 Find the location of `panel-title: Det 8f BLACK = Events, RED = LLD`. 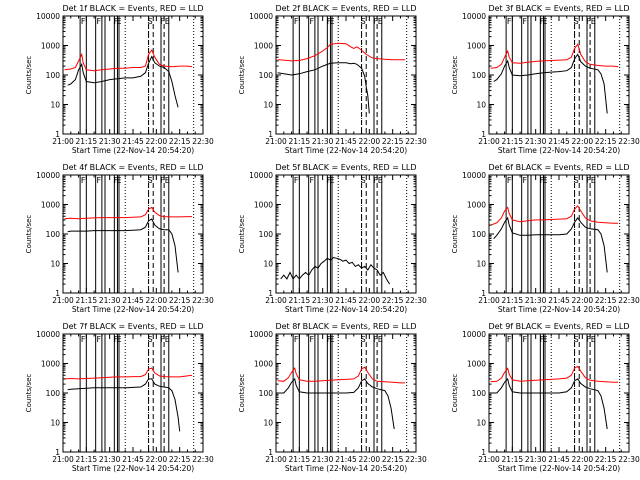

panel-title: Det 8f BLACK = Events, RED = LLD is located at coordinates (345, 326).